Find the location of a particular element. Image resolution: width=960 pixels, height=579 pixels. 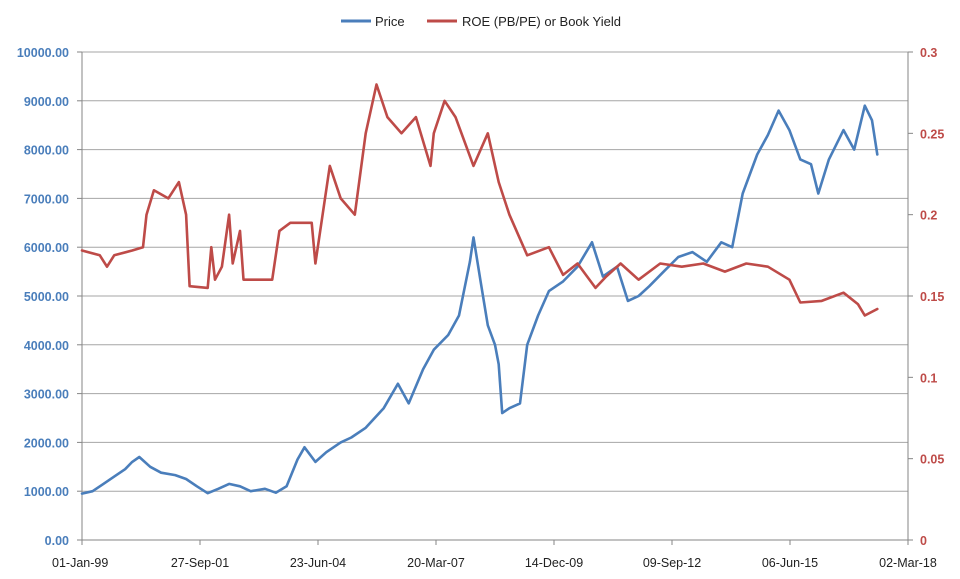

x-tick-label: 14-Dec-09 is located at coordinates (554, 563).